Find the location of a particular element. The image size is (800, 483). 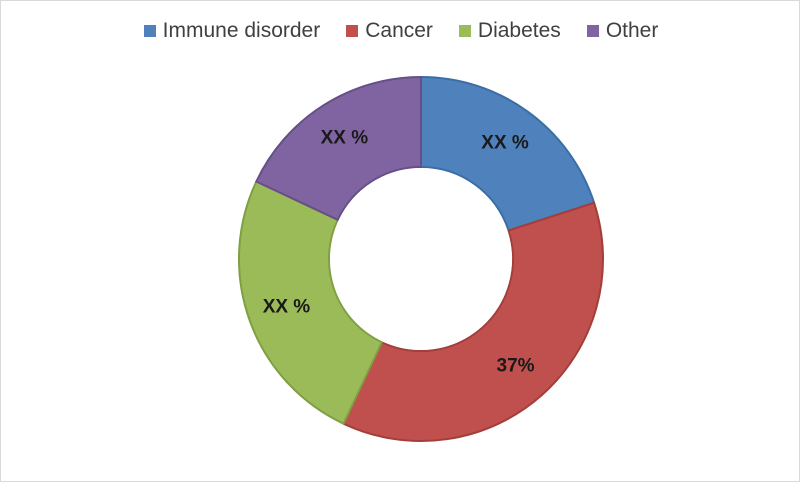

legend-label: Diabetes is located at coordinates (519, 30).